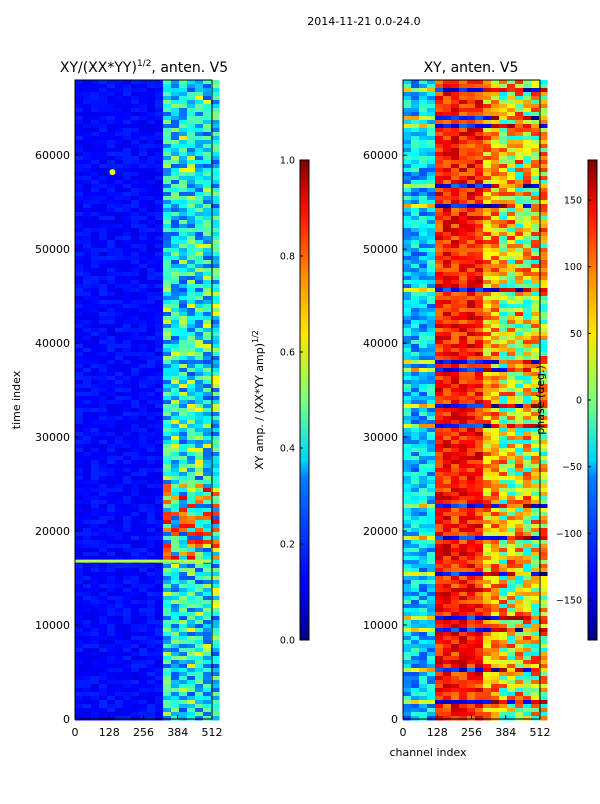 Image resolution: width=600 pixels, height=804 pixels. Describe the element at coordinates (16, 399) in the screenshot. I see `amp-y-axis-label: time index` at that location.